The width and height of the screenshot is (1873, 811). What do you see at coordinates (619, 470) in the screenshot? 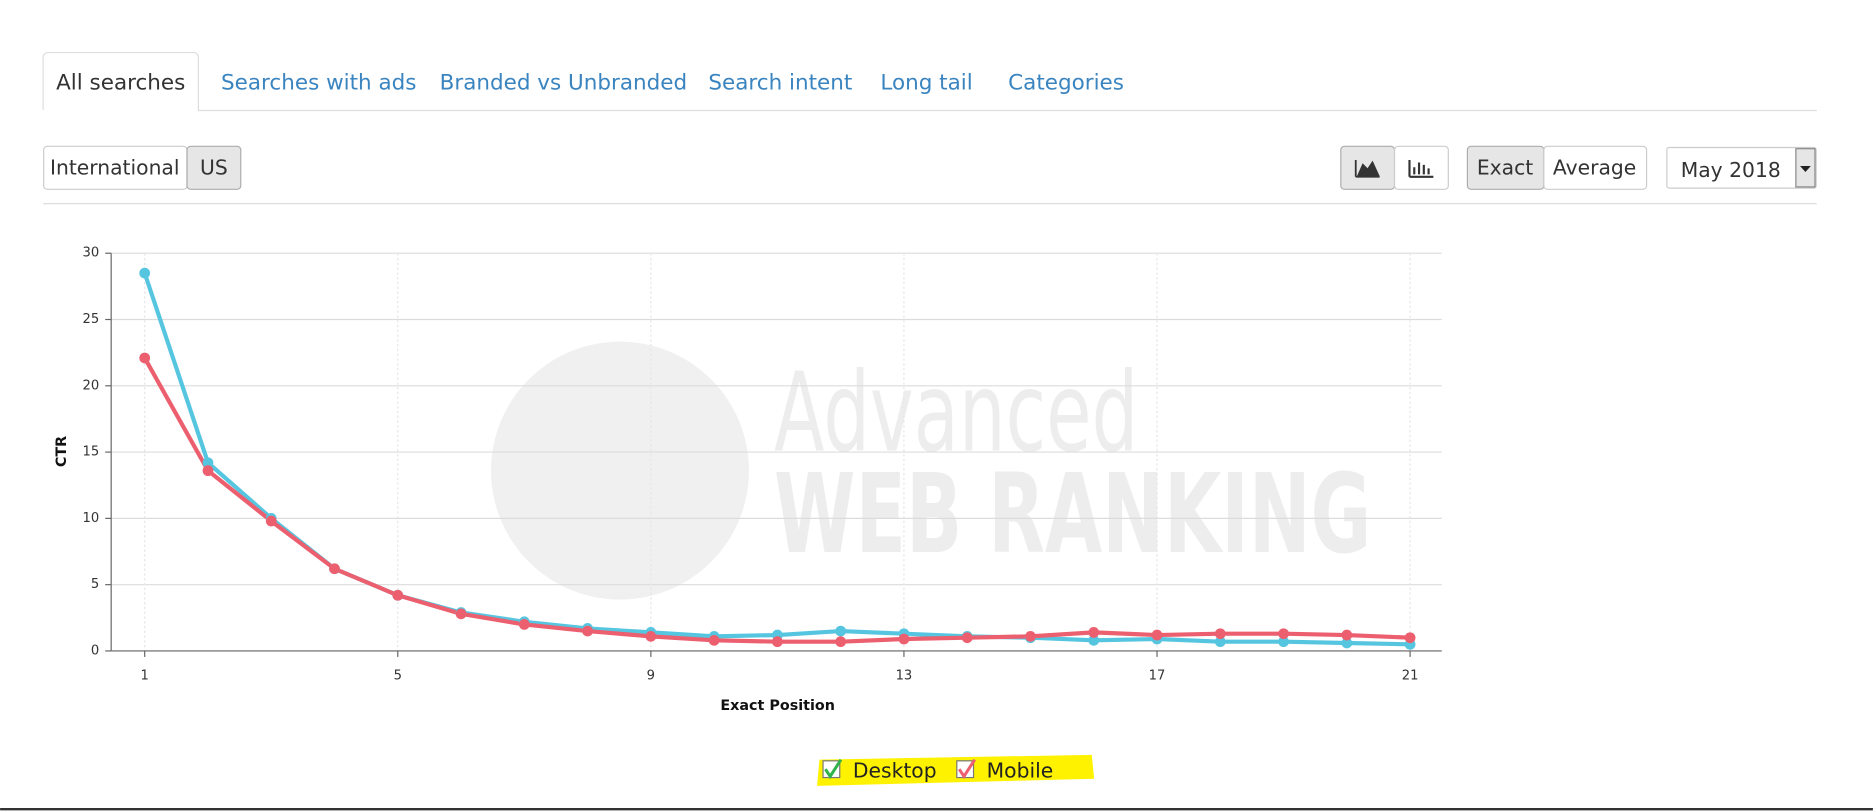
I see `watermark-globe` at bounding box center [619, 470].